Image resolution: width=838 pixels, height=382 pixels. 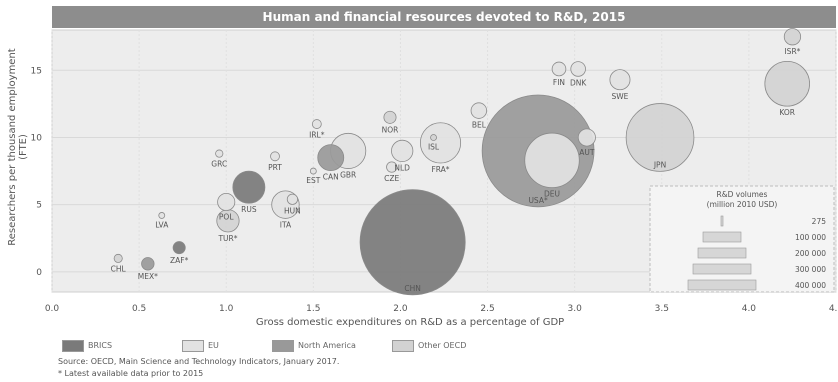 What do you see at coordinates (787, 112) in the screenshot?
I see `bubble-label: KOR` at bounding box center [787, 112].